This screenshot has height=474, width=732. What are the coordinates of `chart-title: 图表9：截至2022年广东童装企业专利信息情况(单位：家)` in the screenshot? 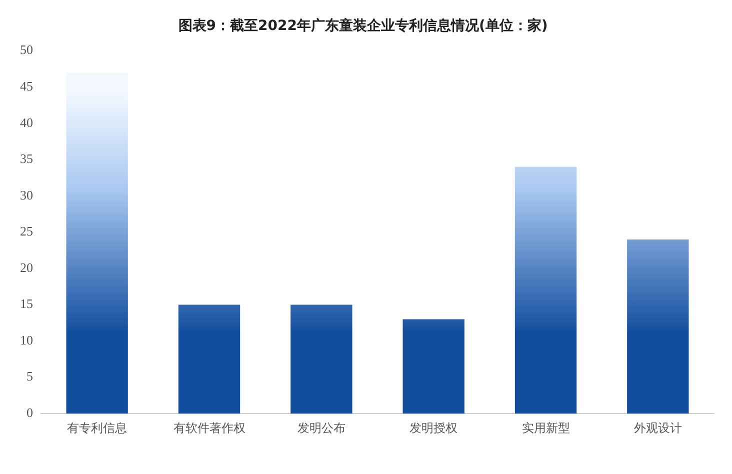 It's located at (363, 25).